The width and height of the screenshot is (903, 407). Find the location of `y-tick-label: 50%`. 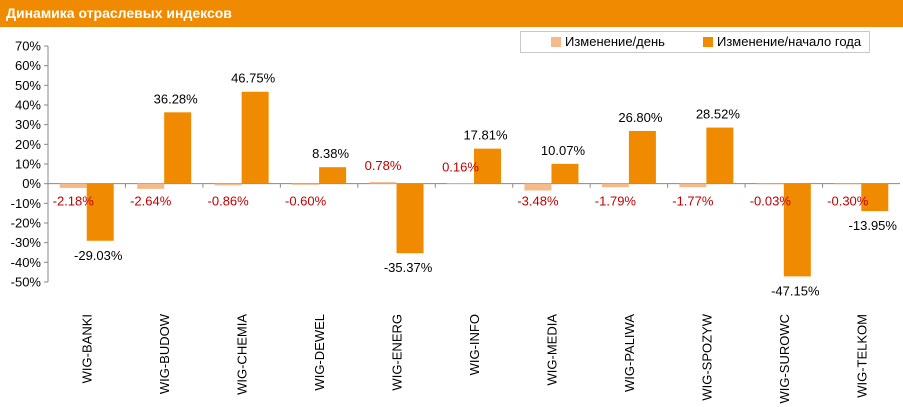

y-tick-label: 50% is located at coordinates (28, 85).